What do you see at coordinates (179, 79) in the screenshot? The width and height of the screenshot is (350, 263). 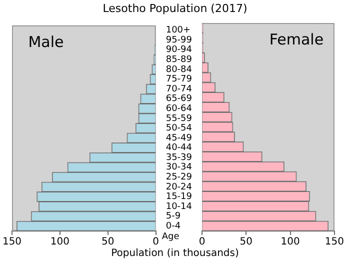 I see `y-tick-label: 75-79` at bounding box center [179, 79].